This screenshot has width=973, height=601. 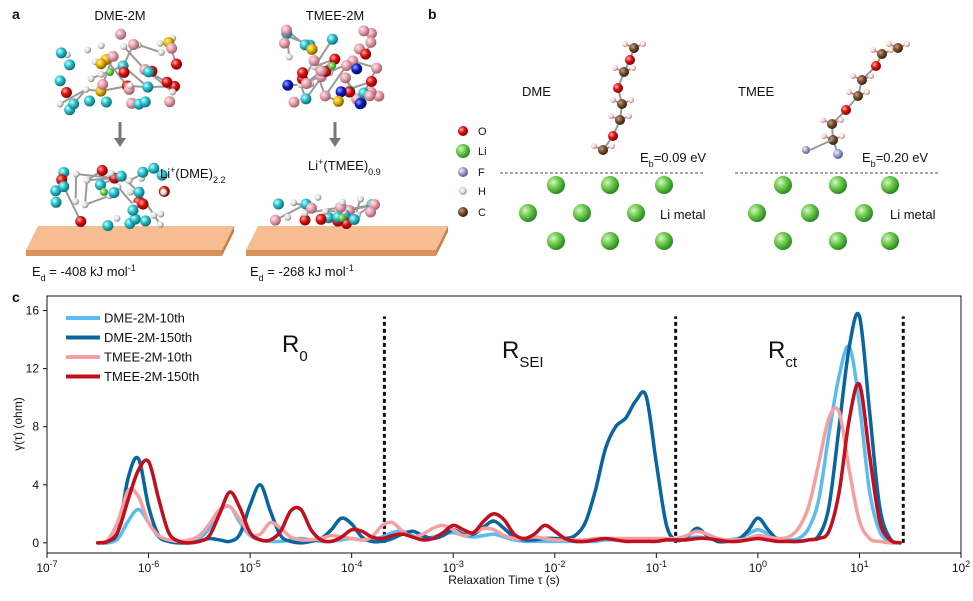 What do you see at coordinates (536, 91) in the screenshot?
I see `molecule-label: DME` at bounding box center [536, 91].